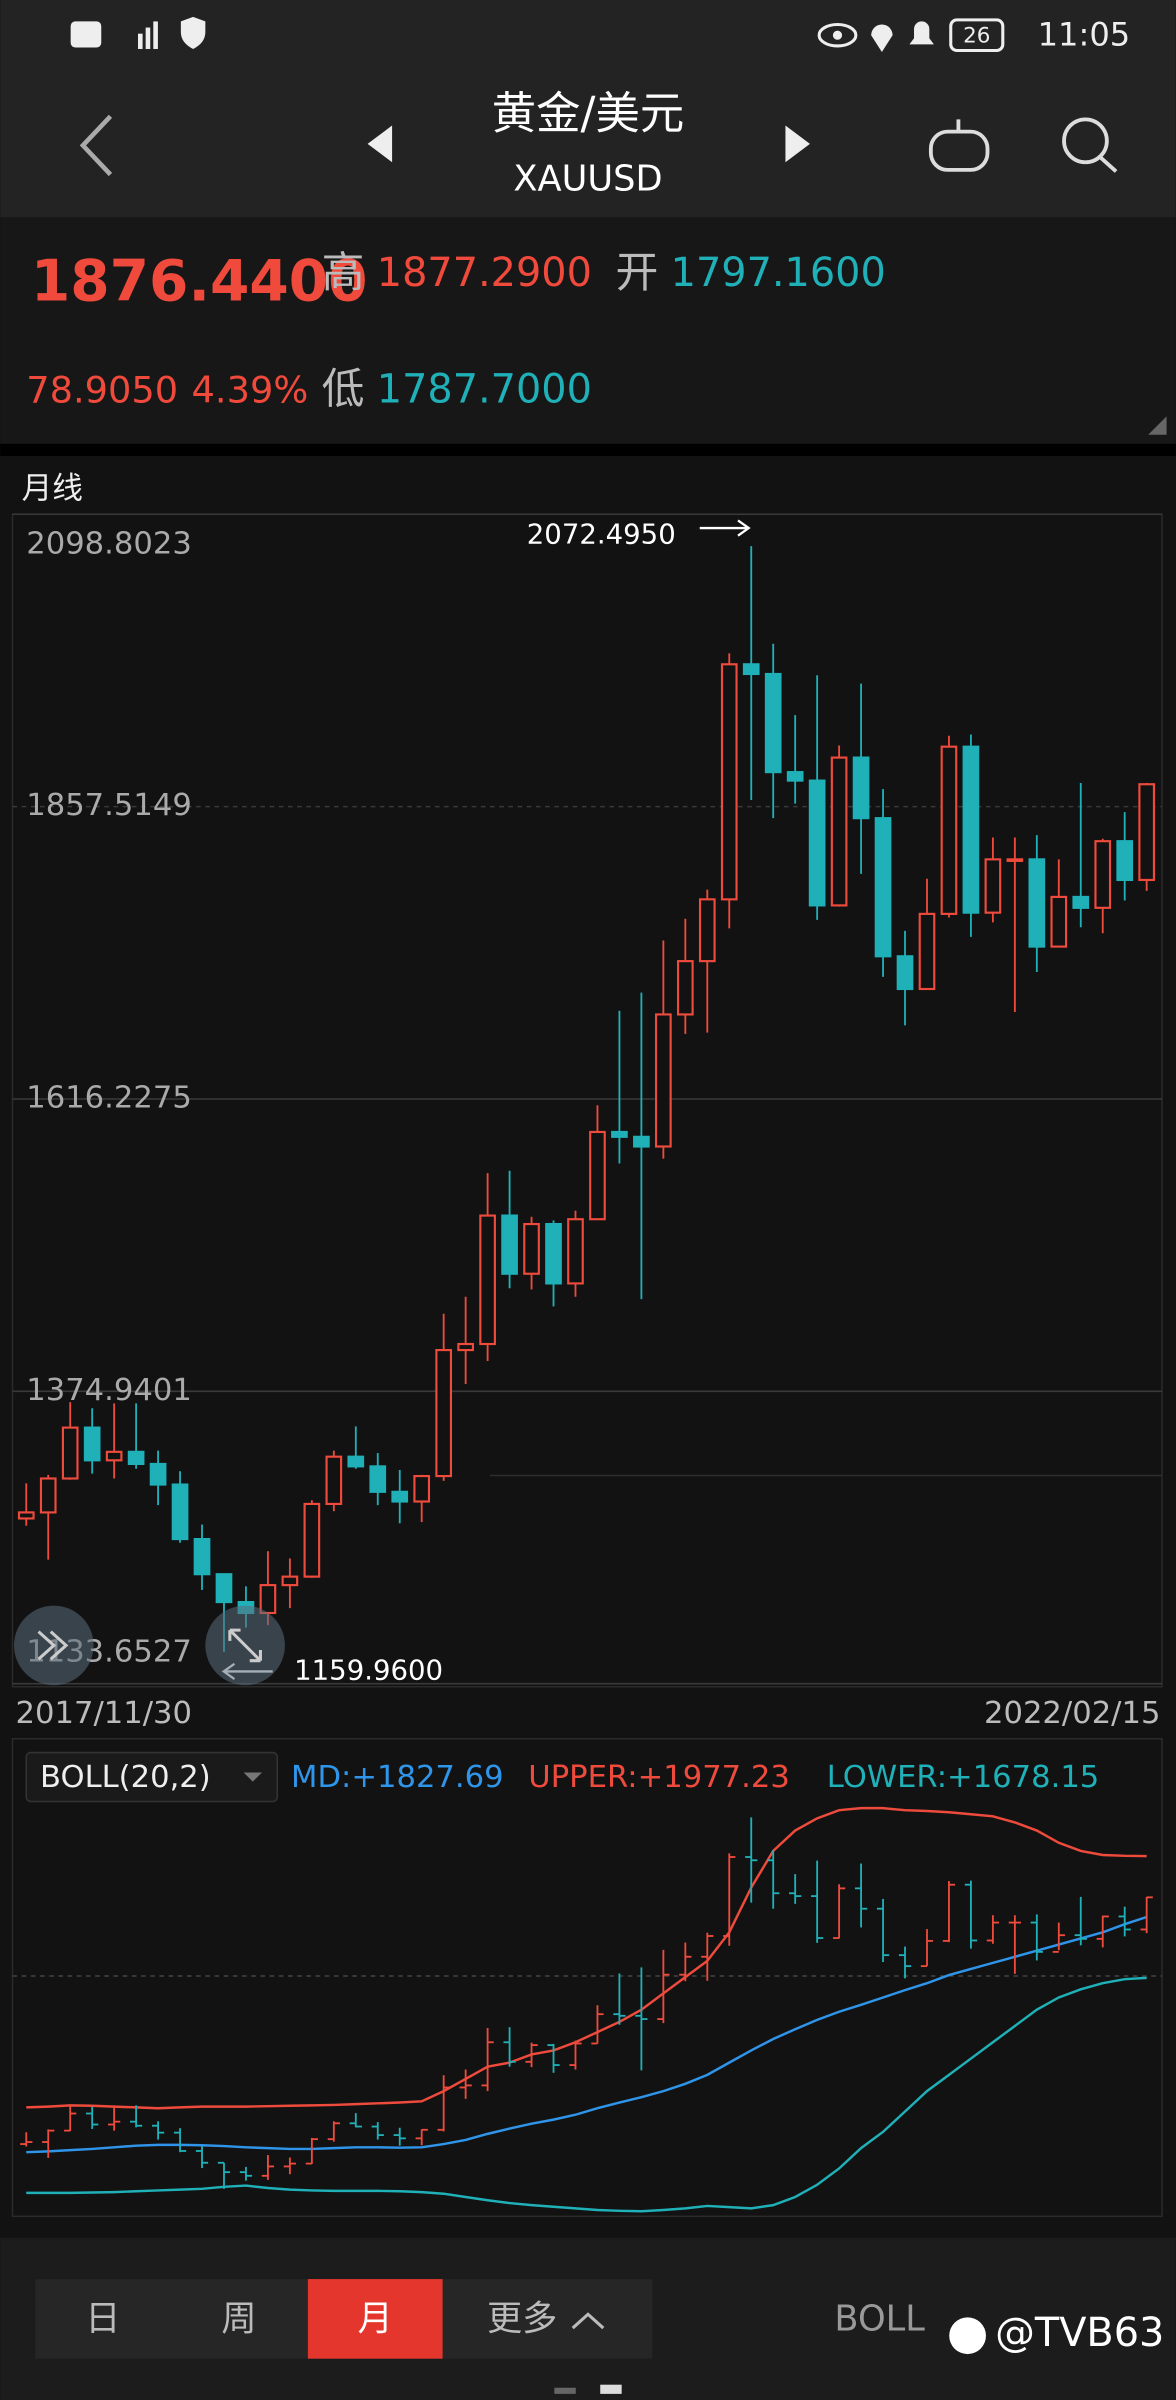 Image resolution: width=1176 pixels, height=2400 pixels. Describe the element at coordinates (587, 179) in the screenshot. I see `instrument-symbol: XAUUSD` at that location.